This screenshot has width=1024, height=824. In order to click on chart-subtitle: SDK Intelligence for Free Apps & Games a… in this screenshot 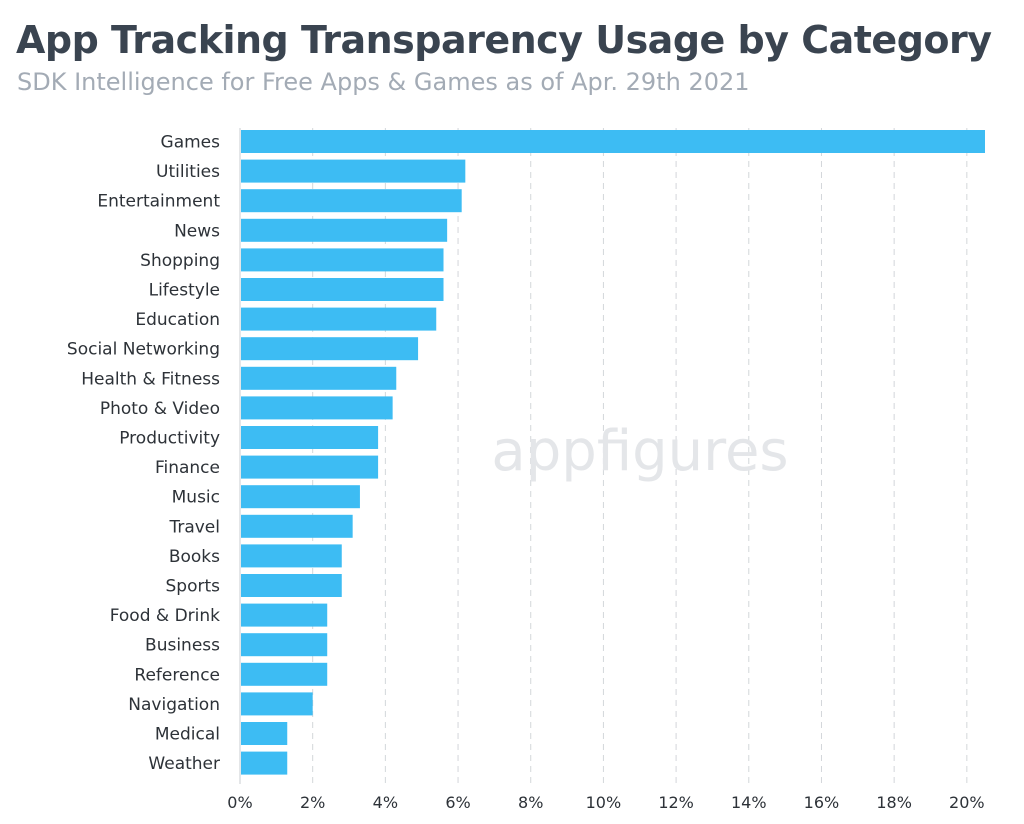, I will do `click(383, 82)`.